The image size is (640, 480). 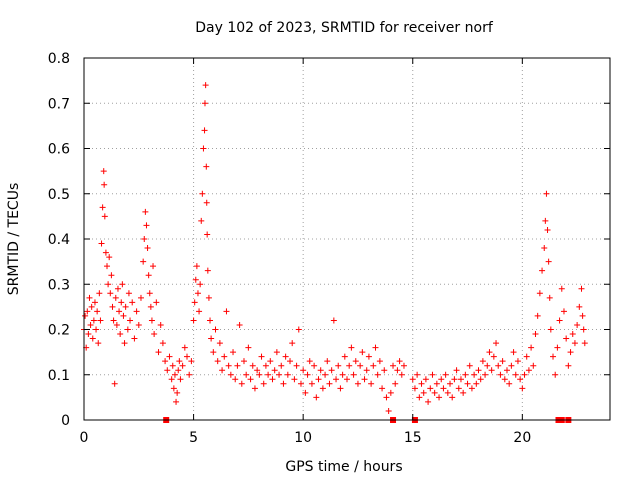 What do you see at coordinates (303, 438) in the screenshot?
I see `x-tick-label: 10` at bounding box center [303, 438].